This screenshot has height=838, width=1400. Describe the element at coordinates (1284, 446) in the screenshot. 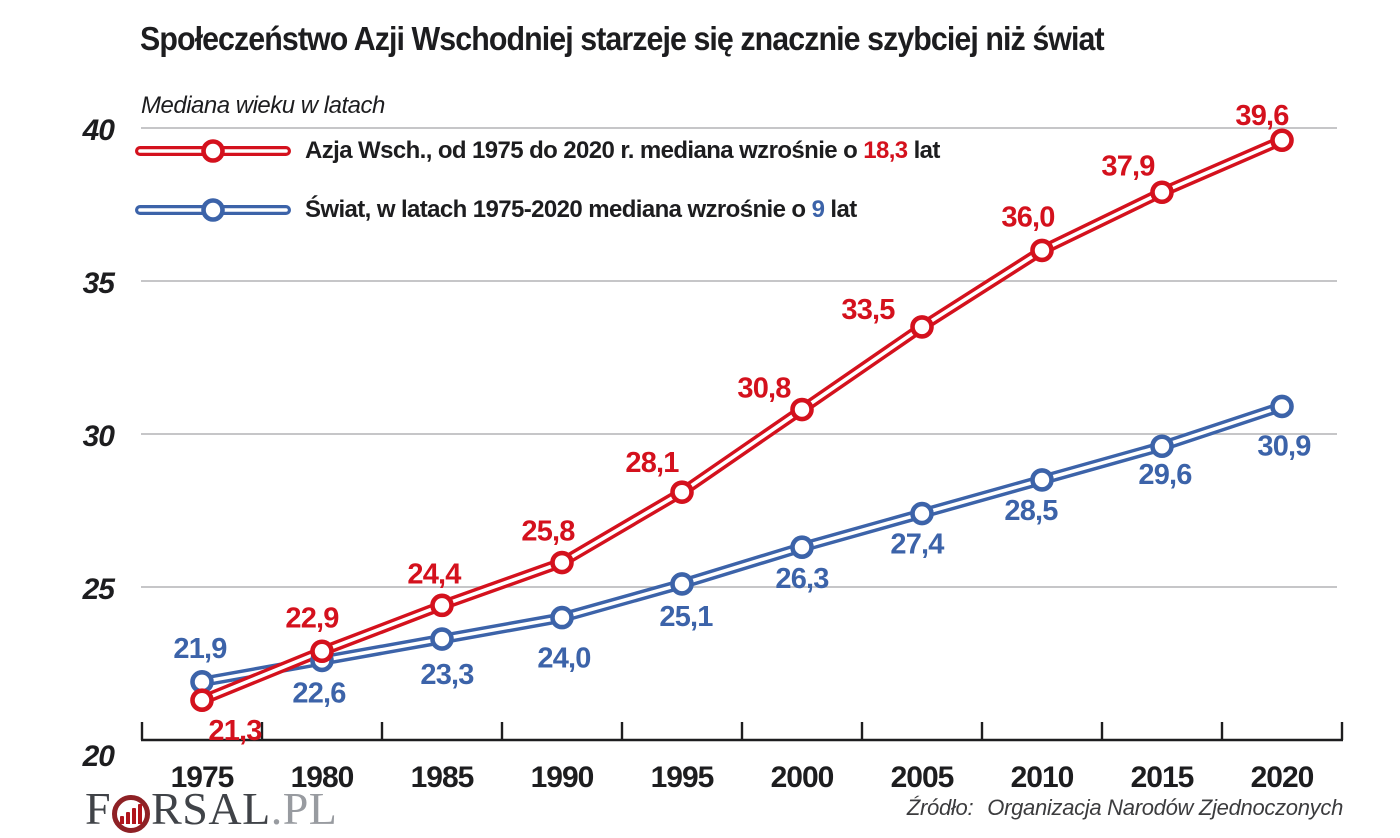

I see `data-point-label: 30,9` at that location.